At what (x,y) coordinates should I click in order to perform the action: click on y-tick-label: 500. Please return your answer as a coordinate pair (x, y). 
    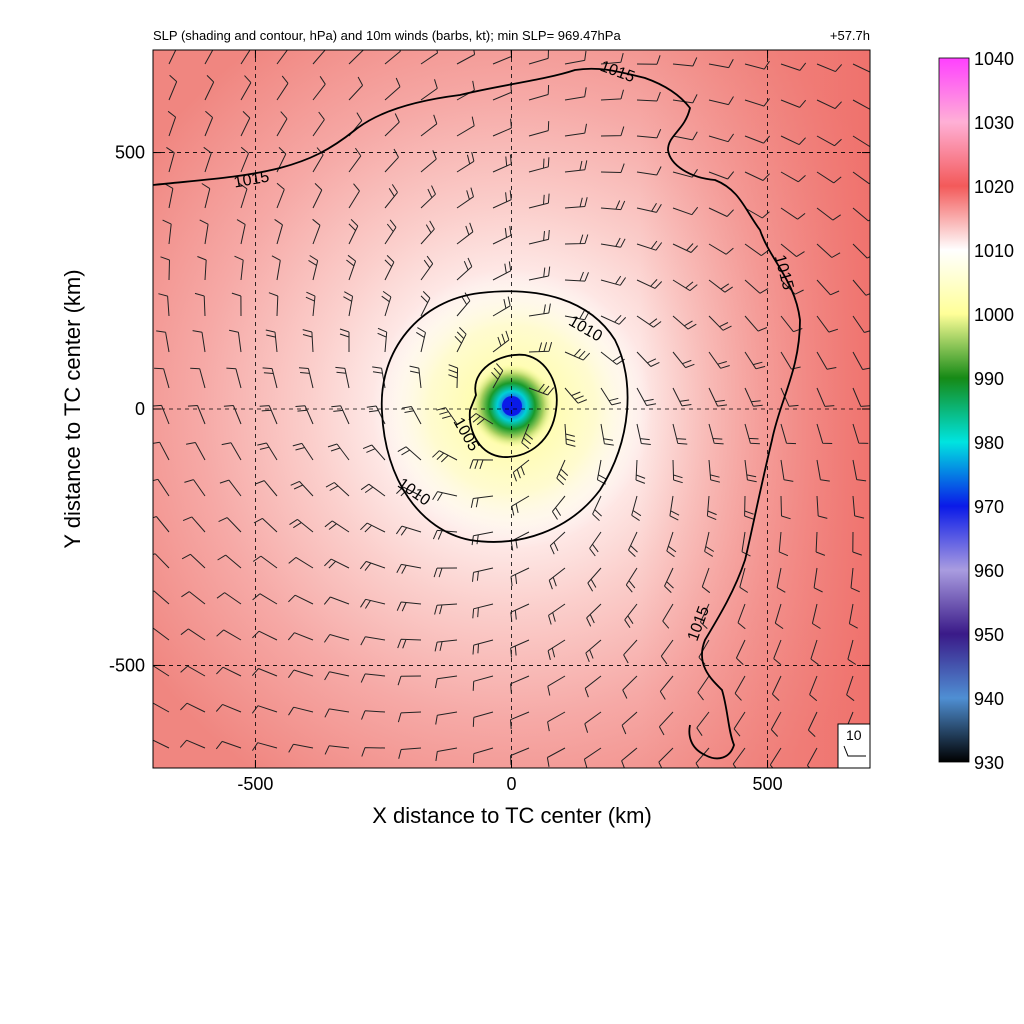
    Looking at the image, I should click on (130, 153).